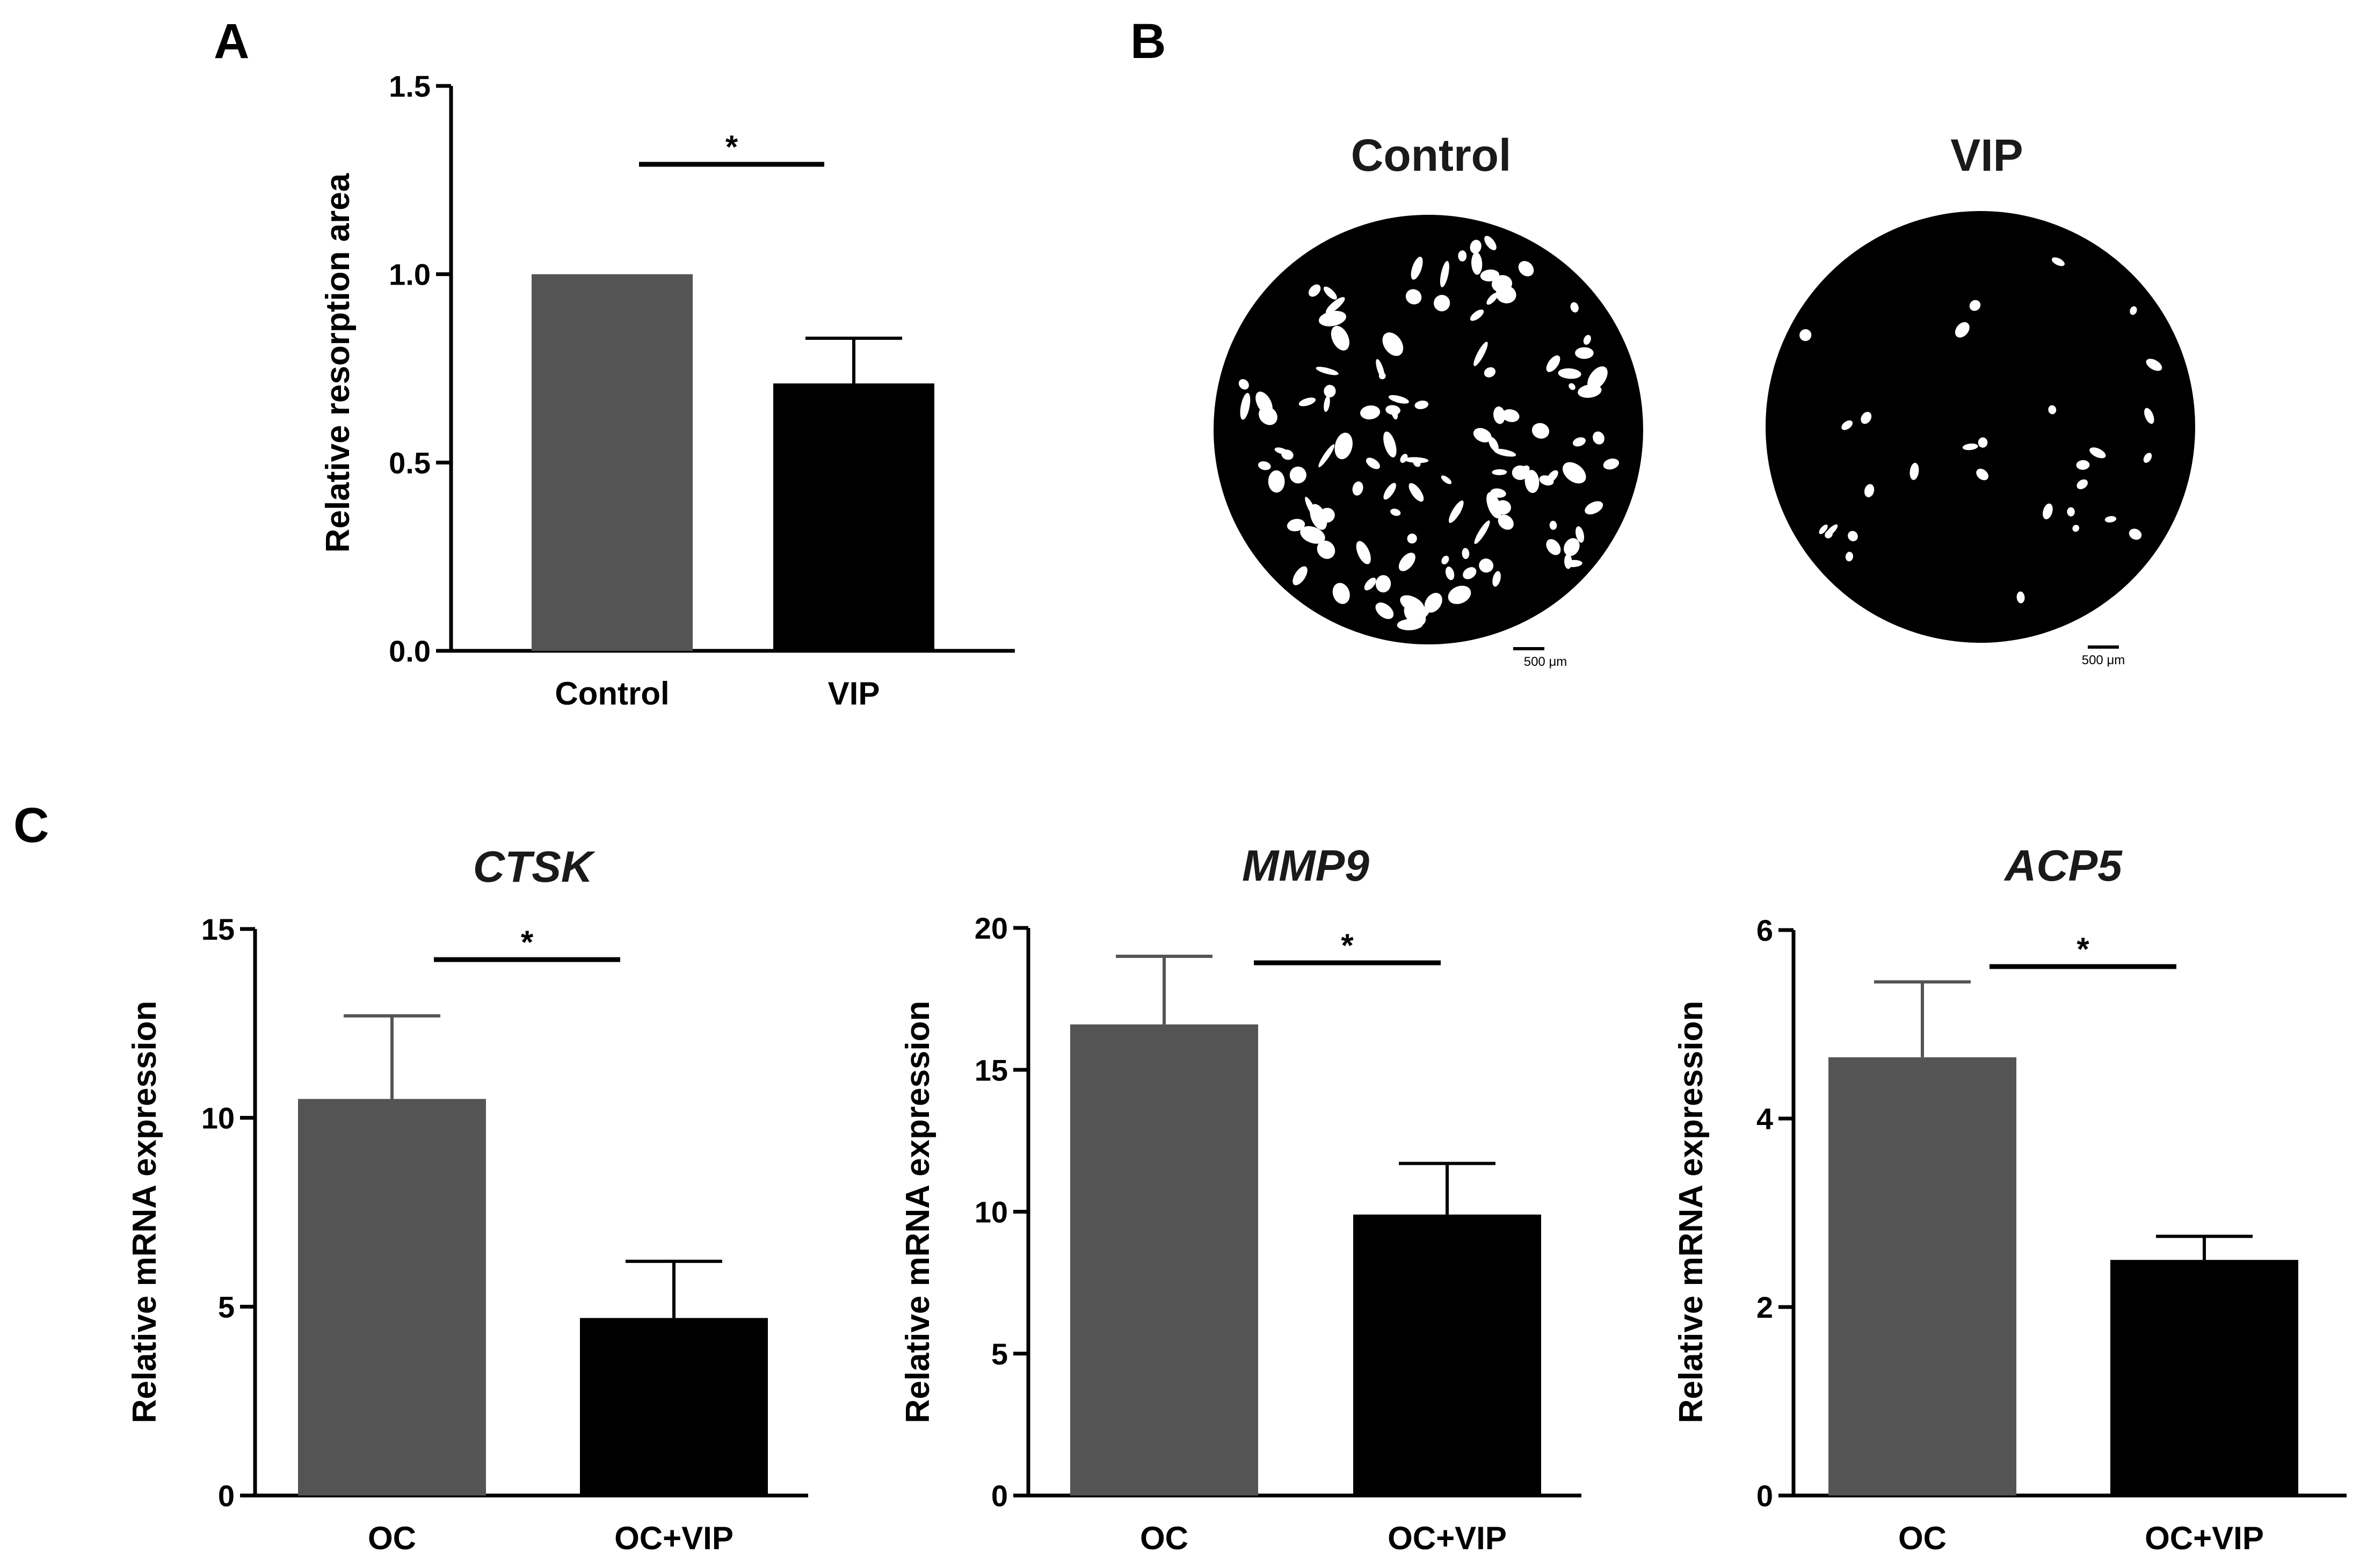  Describe the element at coordinates (410, 651) in the screenshot. I see `y-tick-label: 0.0` at that location.